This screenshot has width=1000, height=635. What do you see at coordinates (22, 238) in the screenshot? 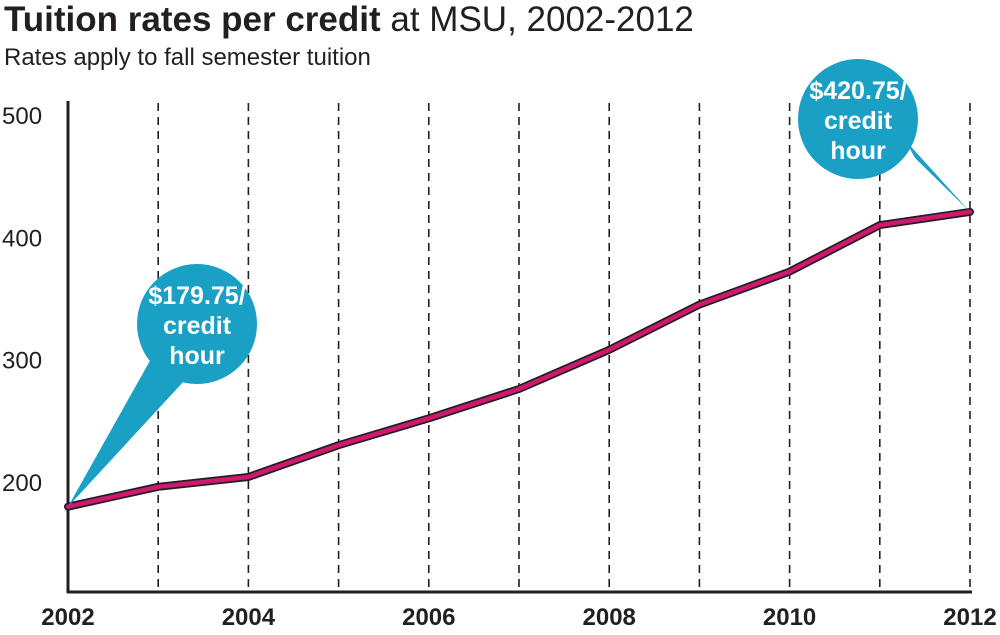
I see `y-tick-label-400: 400` at bounding box center [22, 238].